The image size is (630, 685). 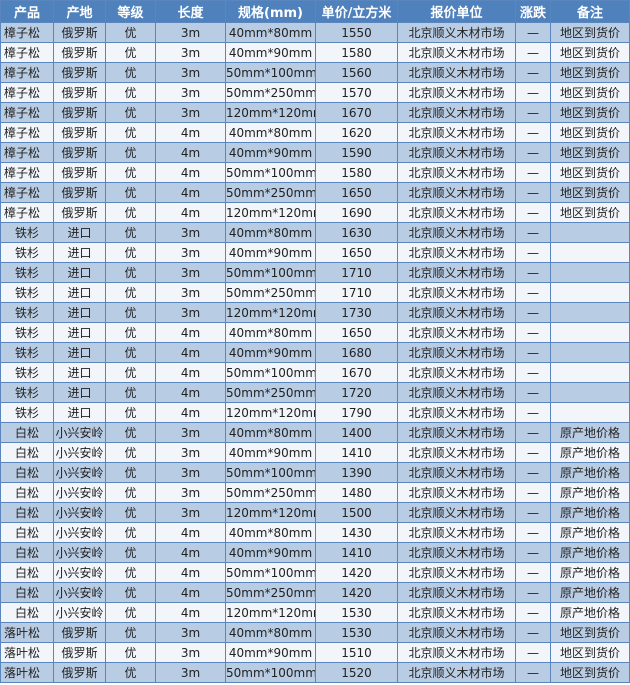 What do you see at coordinates (356, 652) in the screenshot?
I see `cell-price: 1510` at bounding box center [356, 652].